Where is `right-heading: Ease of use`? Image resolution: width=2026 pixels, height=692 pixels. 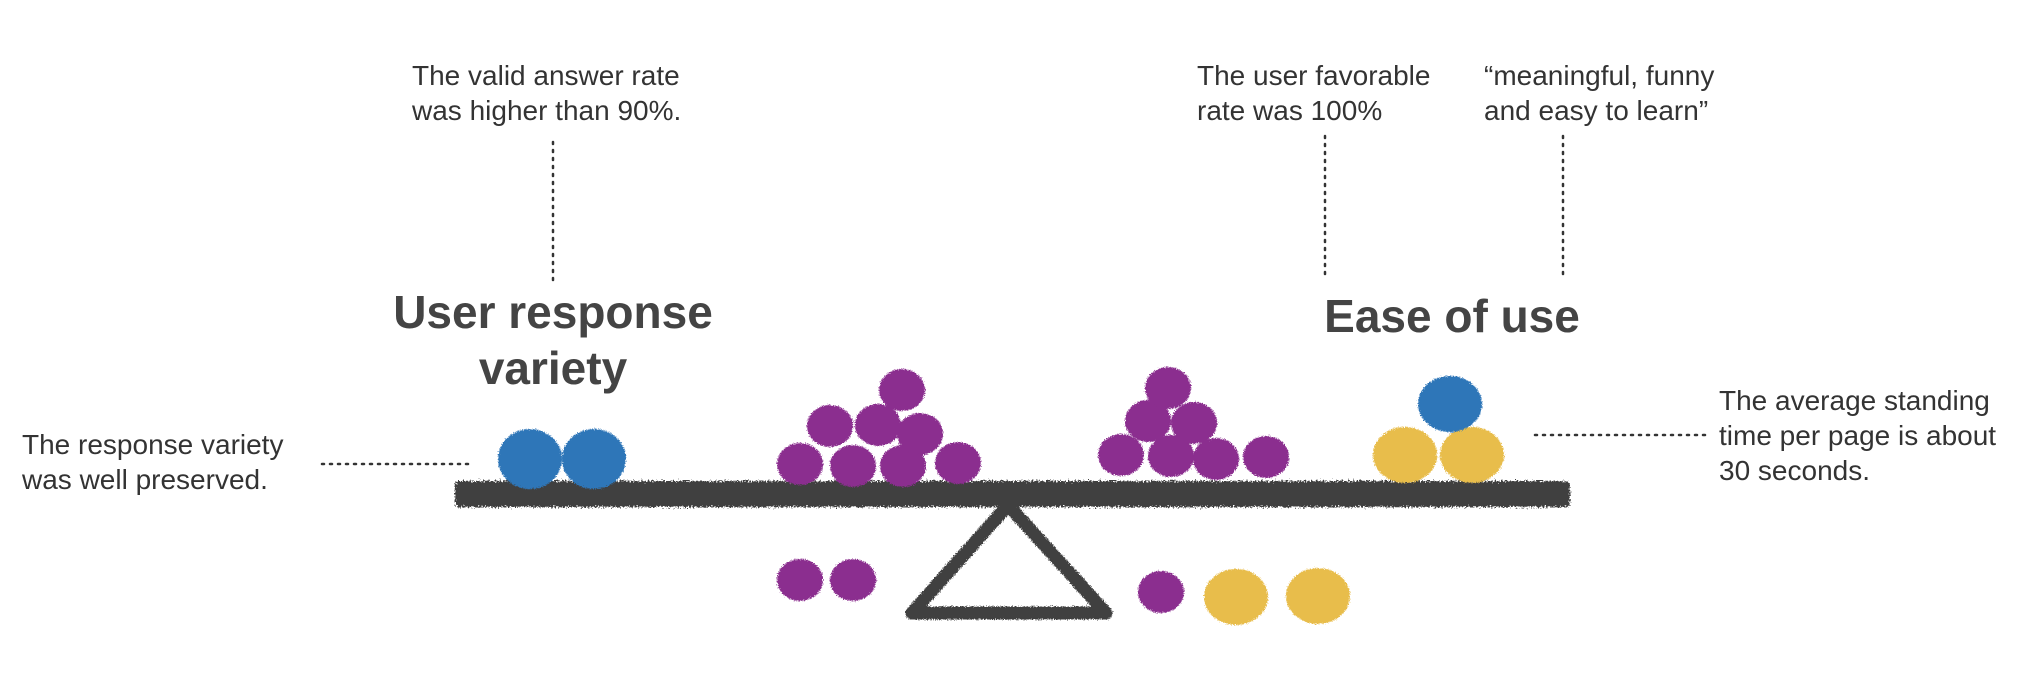 right-heading: Ease of use is located at coordinates (1452, 316).